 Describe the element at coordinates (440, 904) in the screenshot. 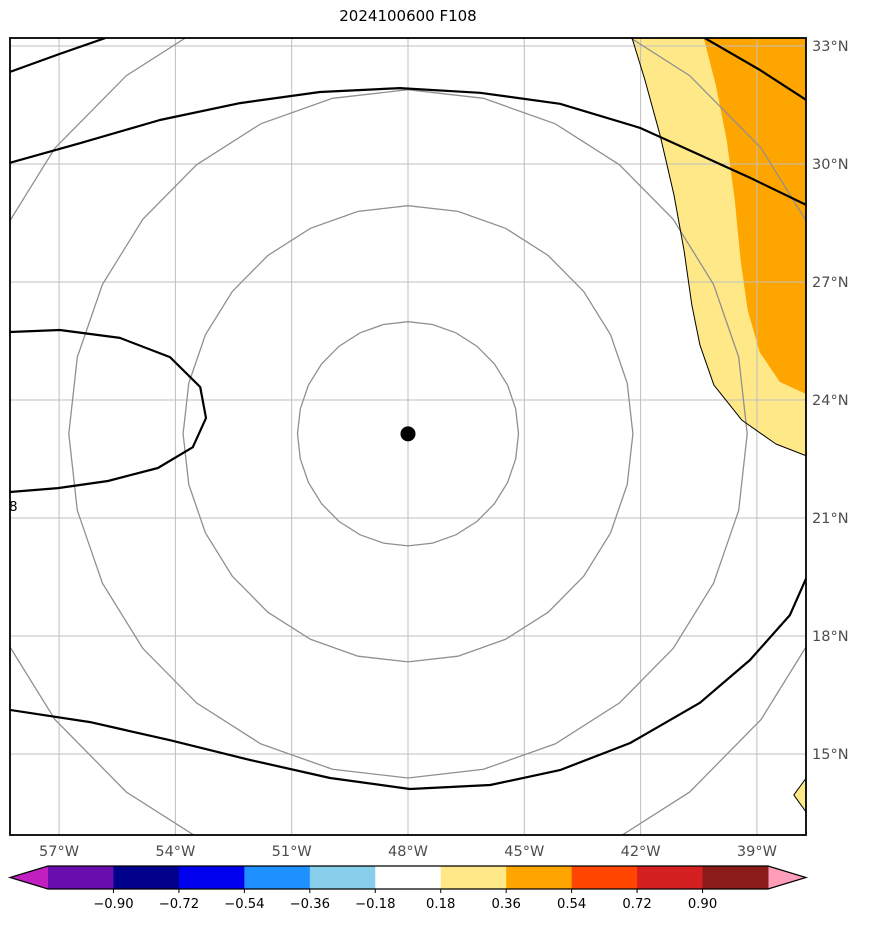

I see `colorbar-tick-label: 0.18` at that location.